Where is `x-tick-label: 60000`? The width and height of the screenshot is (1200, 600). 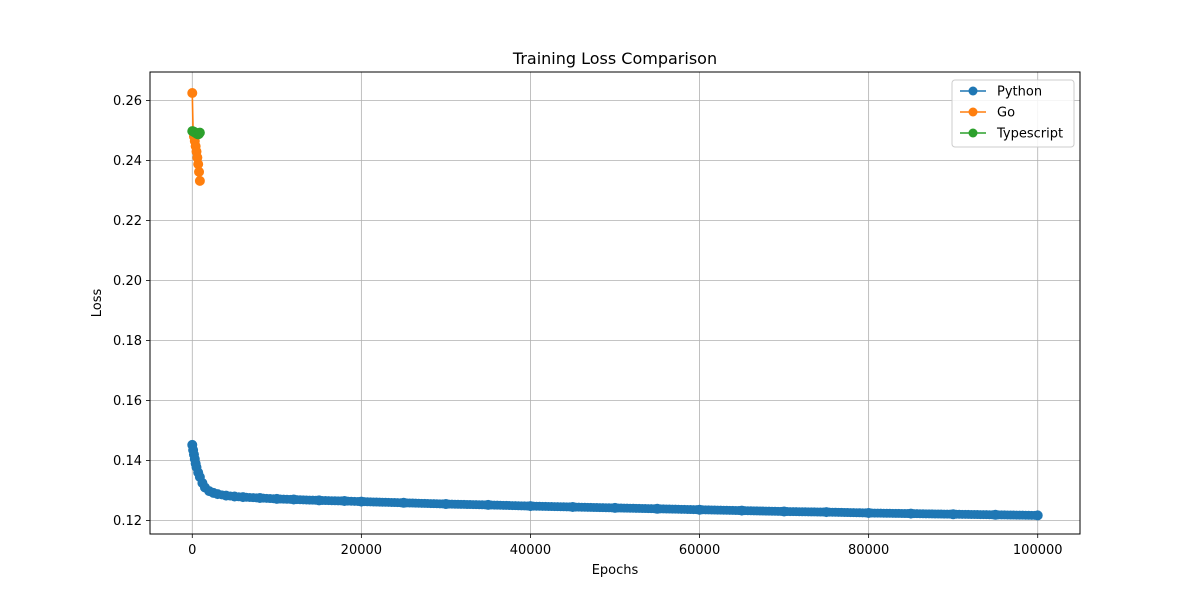
x-tick-label: 60000 is located at coordinates (699, 550).